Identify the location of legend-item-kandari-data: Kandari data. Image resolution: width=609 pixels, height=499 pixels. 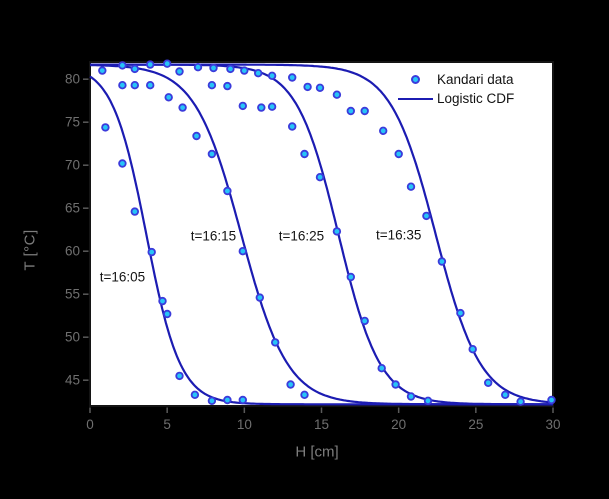
(456, 79).